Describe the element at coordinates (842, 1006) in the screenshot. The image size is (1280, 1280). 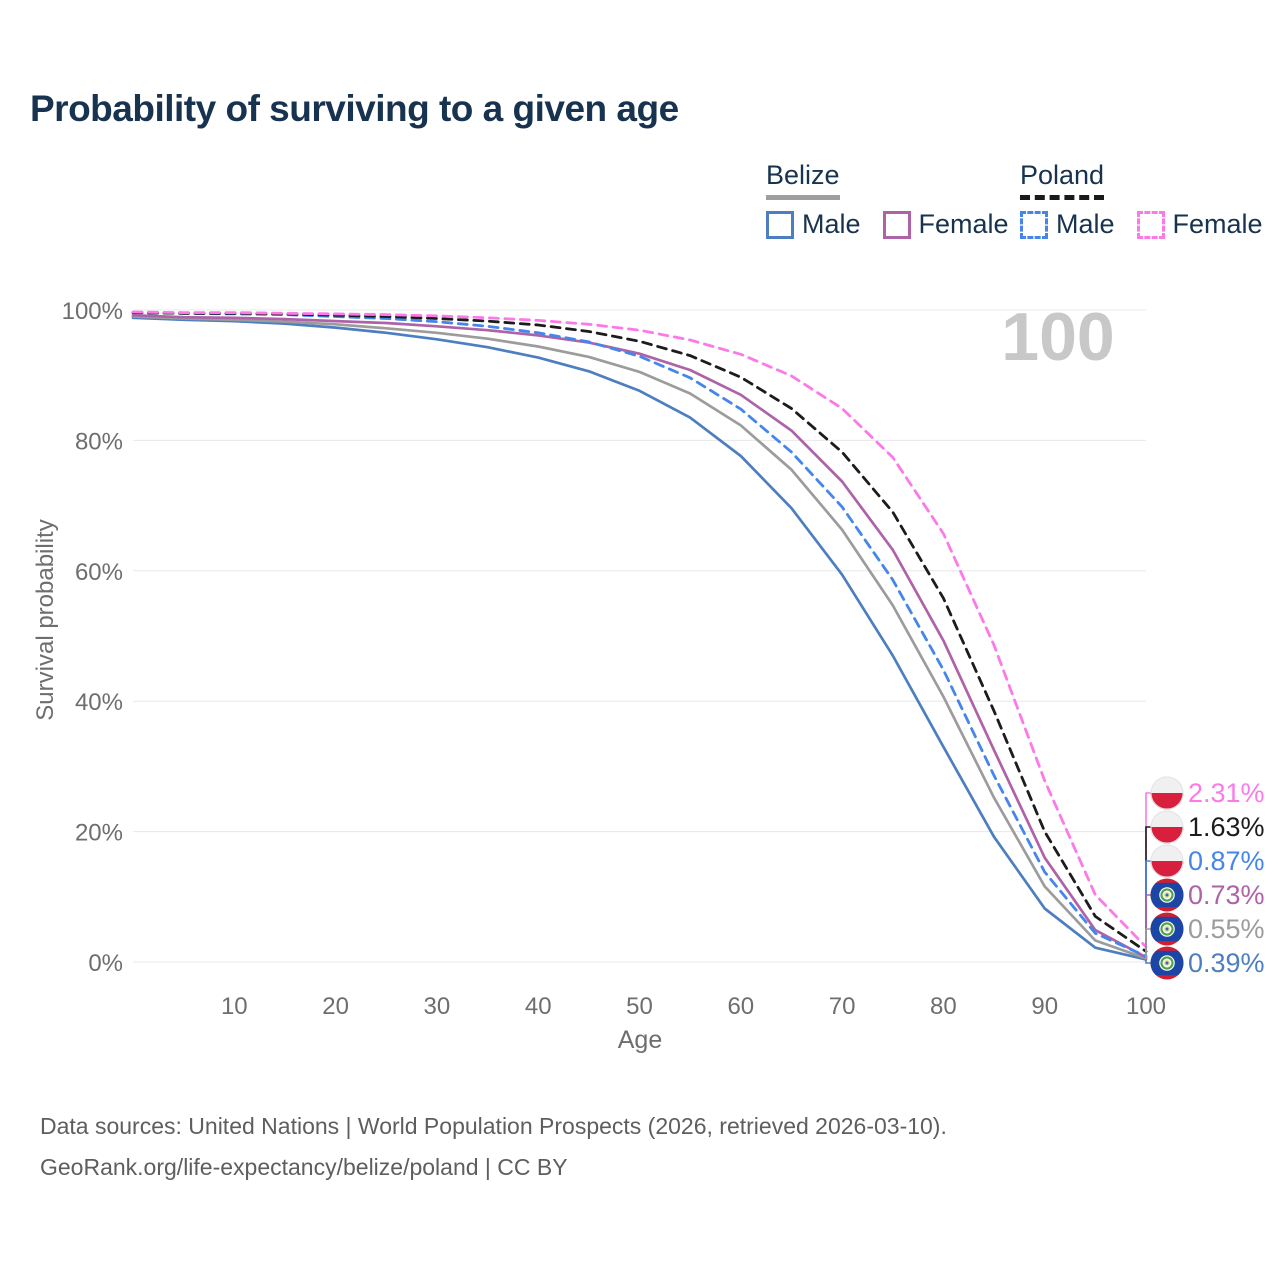
I see `x-tick-label: 70` at that location.